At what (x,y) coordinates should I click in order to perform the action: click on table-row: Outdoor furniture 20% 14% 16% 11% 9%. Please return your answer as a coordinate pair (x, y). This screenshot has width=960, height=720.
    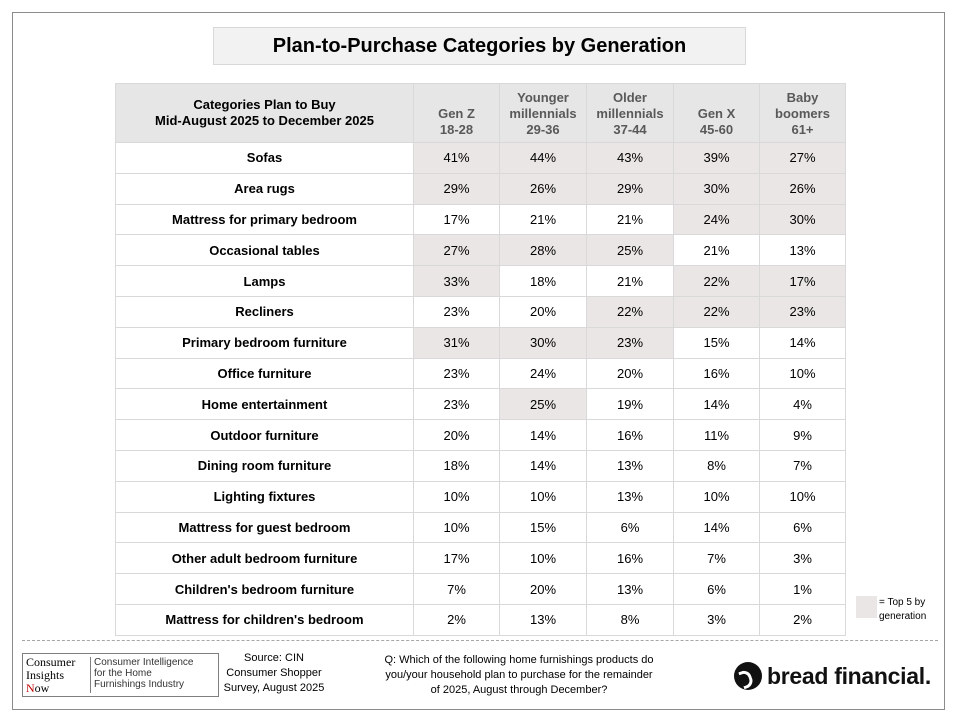
    Looking at the image, I should click on (480, 435).